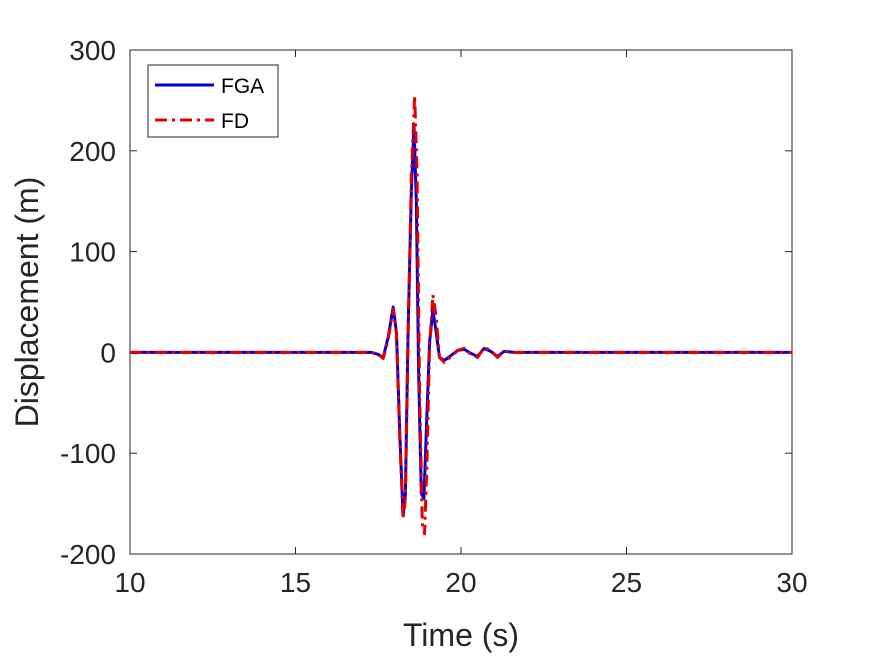  I want to click on legend-label-fga: FGA, so click(242, 86).